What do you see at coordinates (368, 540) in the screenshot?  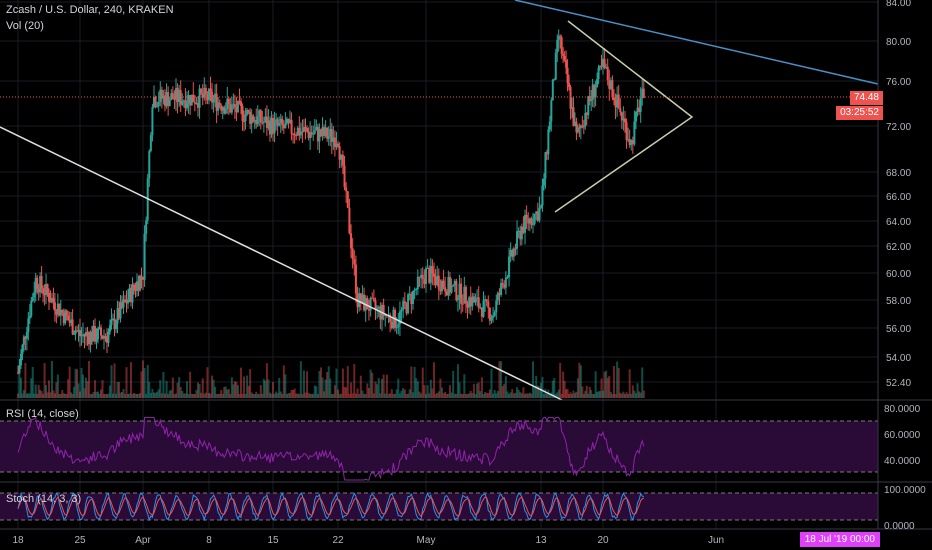 I see `time-axis: 18 25 Apr 8 15 22 May 13 20 Jun` at bounding box center [368, 540].